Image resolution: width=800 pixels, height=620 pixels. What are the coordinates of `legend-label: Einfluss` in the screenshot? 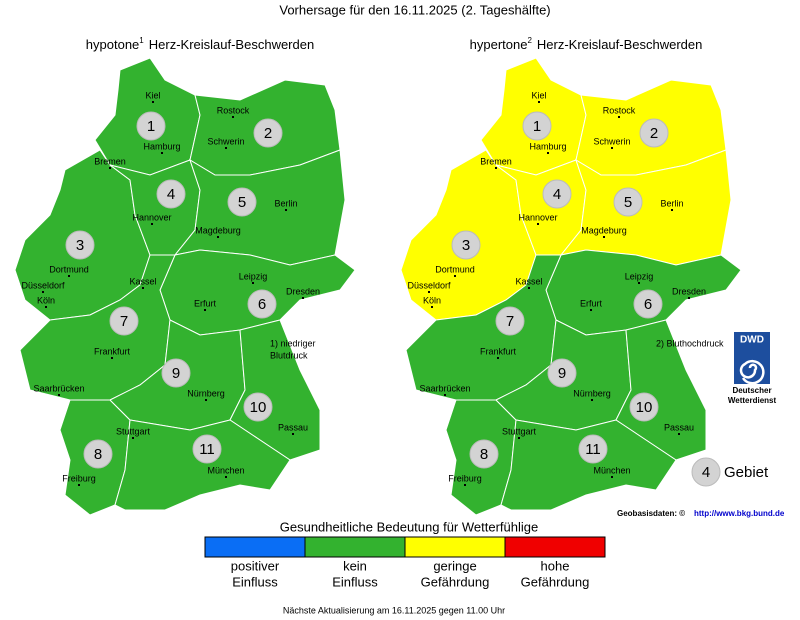 It's located at (355, 581).